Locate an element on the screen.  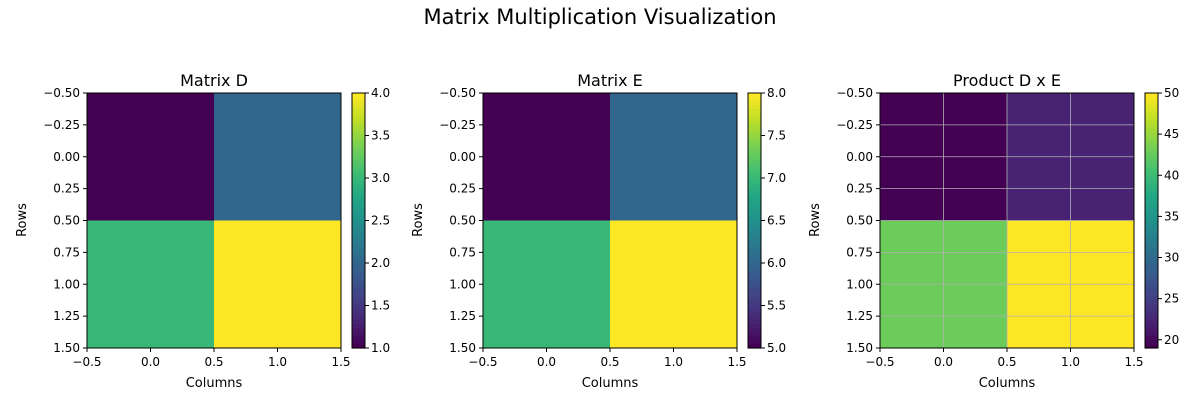
colorbar-tick-label: 20 is located at coordinates (1171, 340).